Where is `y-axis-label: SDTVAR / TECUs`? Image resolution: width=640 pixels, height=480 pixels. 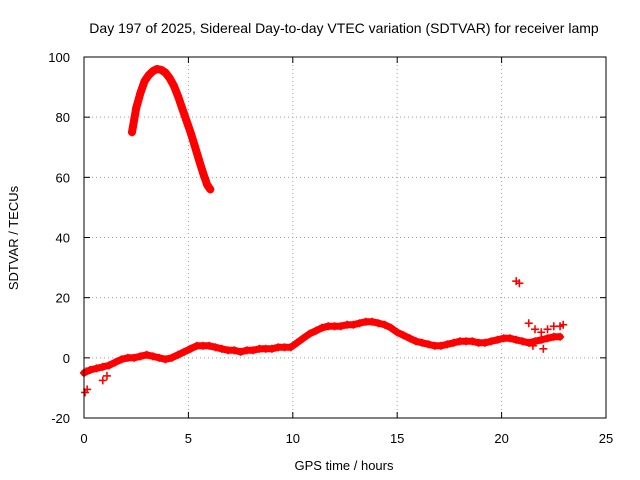
y-axis-label: SDTVAR / TECUs is located at coordinates (13, 237).